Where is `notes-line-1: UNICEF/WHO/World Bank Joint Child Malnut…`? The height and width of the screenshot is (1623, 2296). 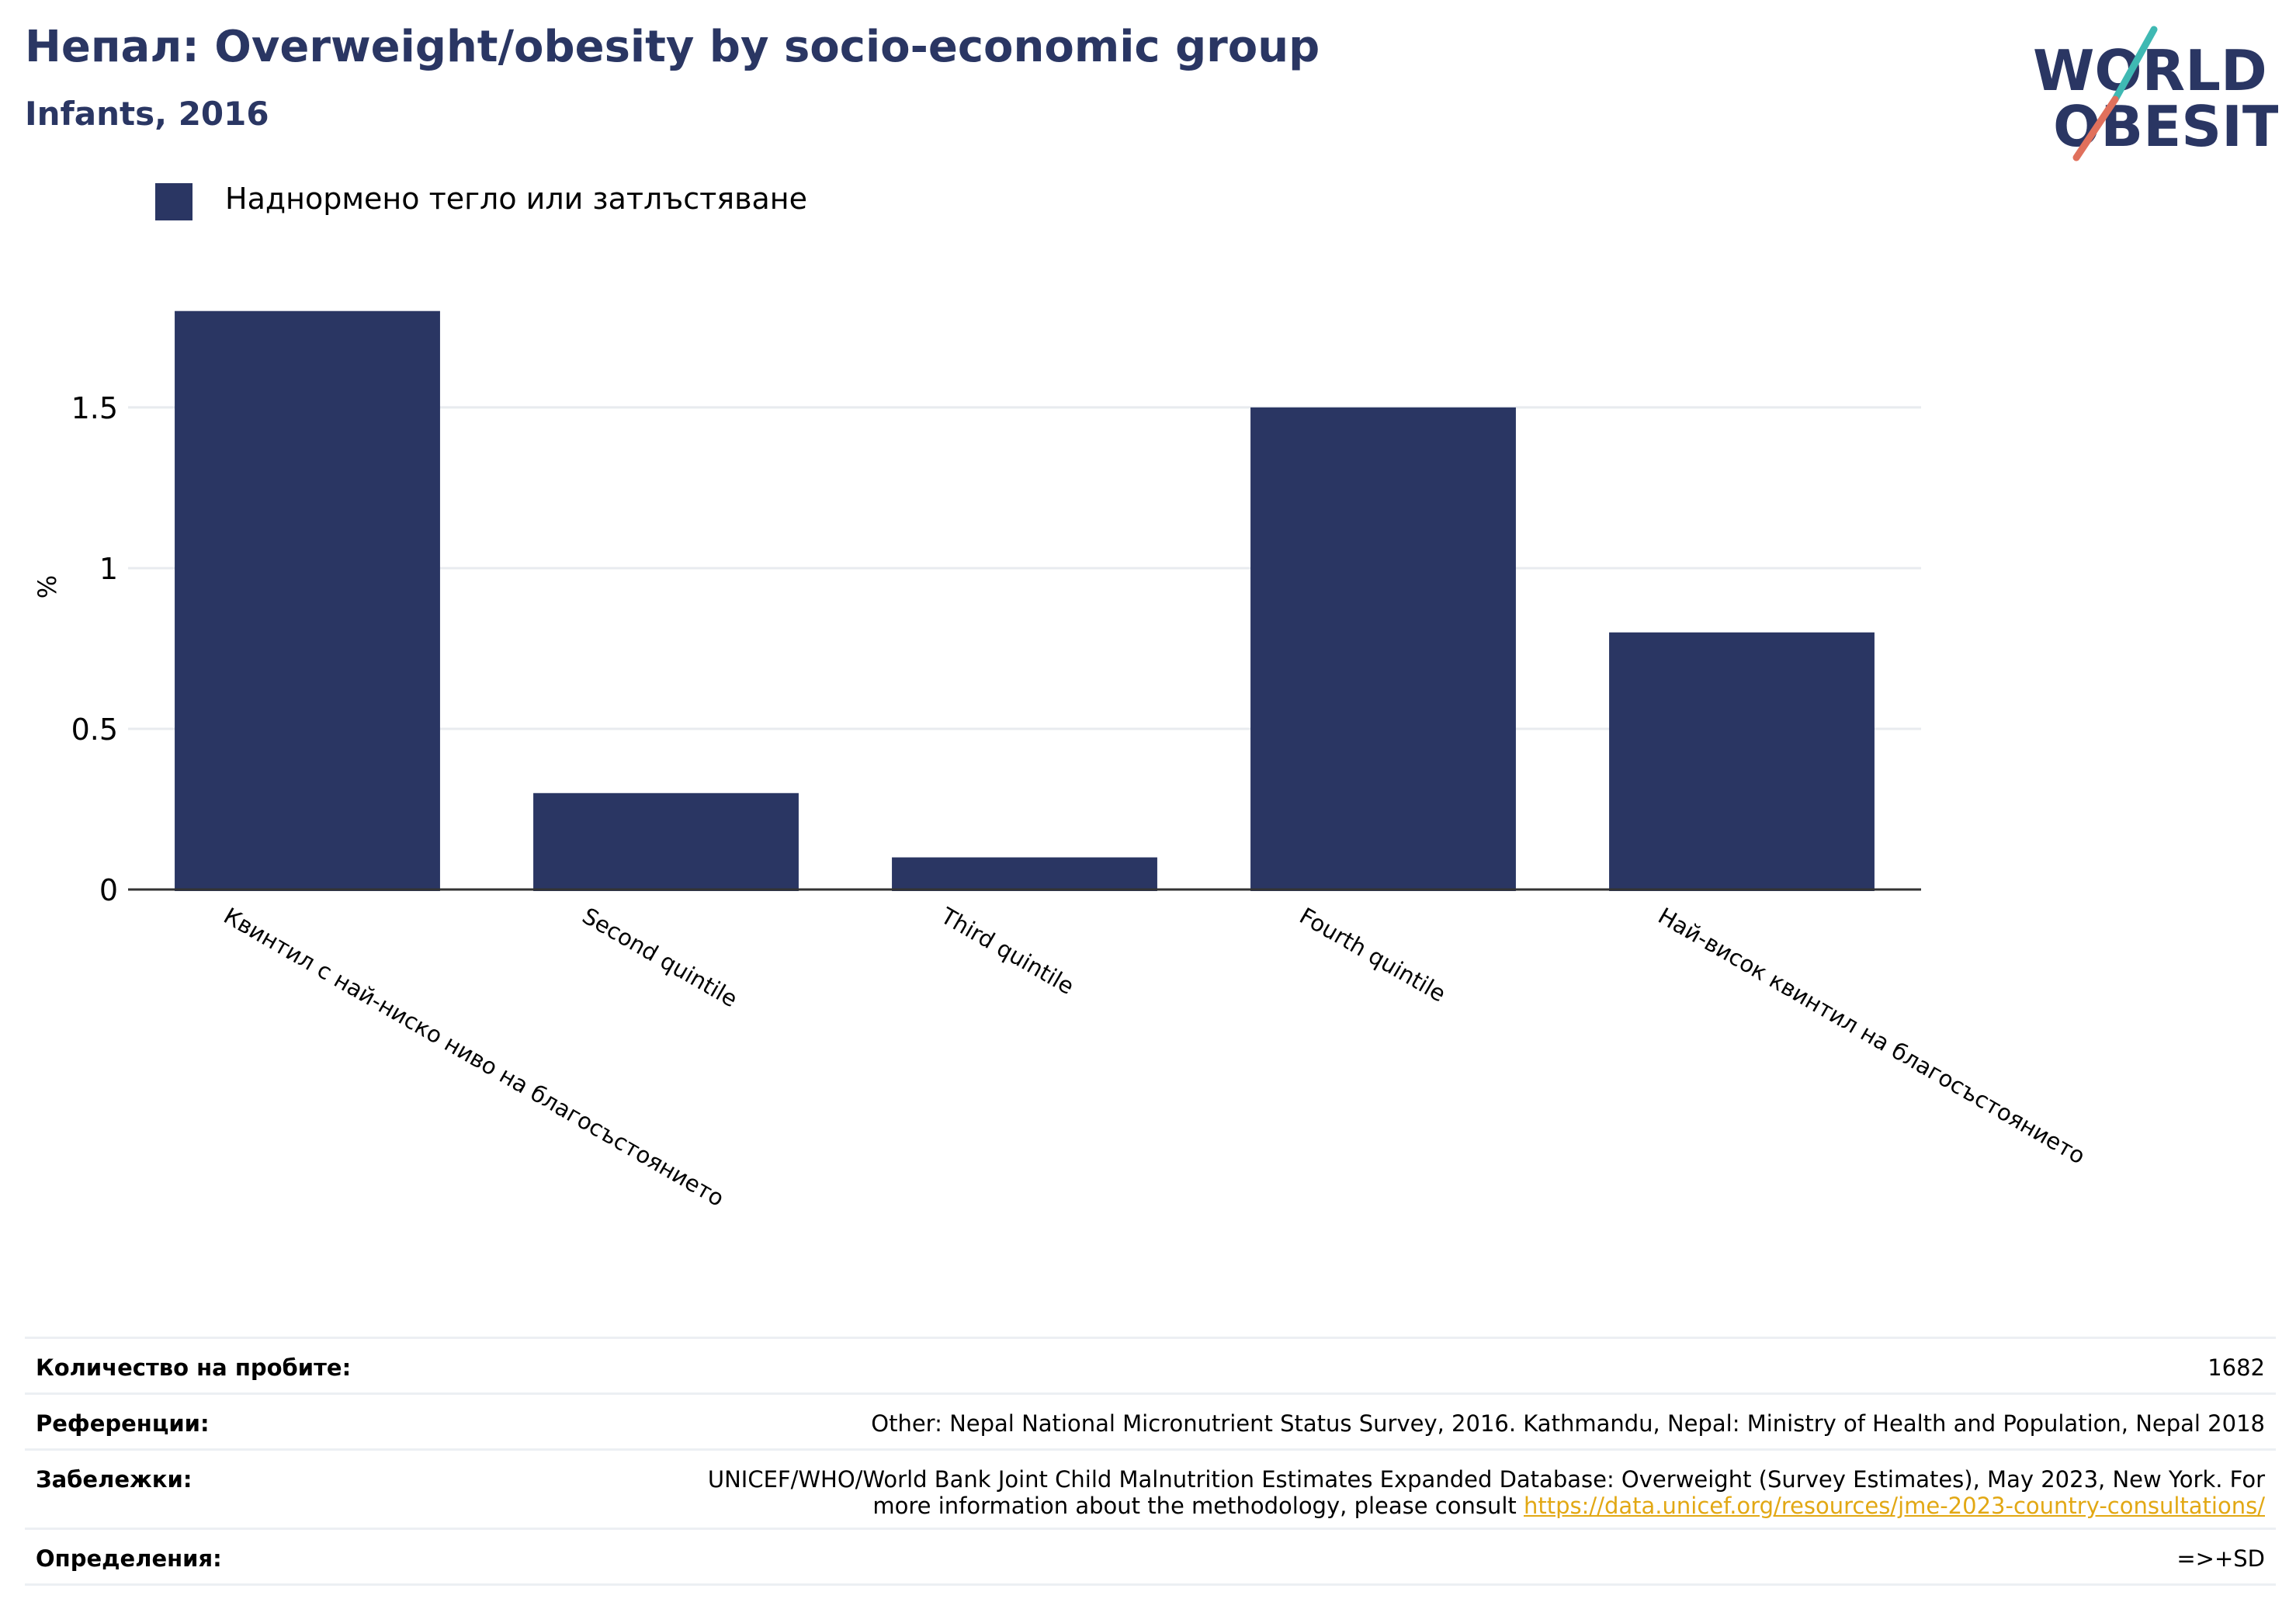
notes-line-1: UNICEF/WHO/World Bank Joint Child Malnut… is located at coordinates (1486, 1479).